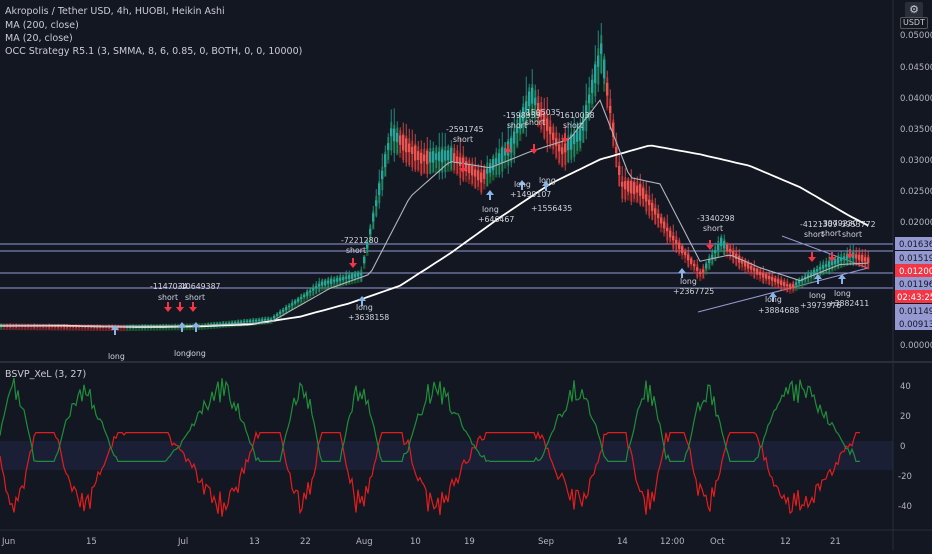 This screenshot has height=554, width=932. Describe the element at coordinates (39, 38) in the screenshot. I see `legend-ma20: MA (20, close)` at that location.